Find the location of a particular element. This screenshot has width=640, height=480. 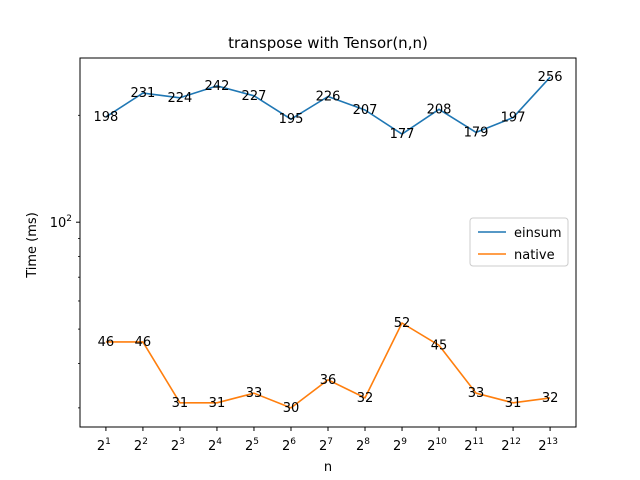

data-label-einsum: 197 is located at coordinates (513, 118).